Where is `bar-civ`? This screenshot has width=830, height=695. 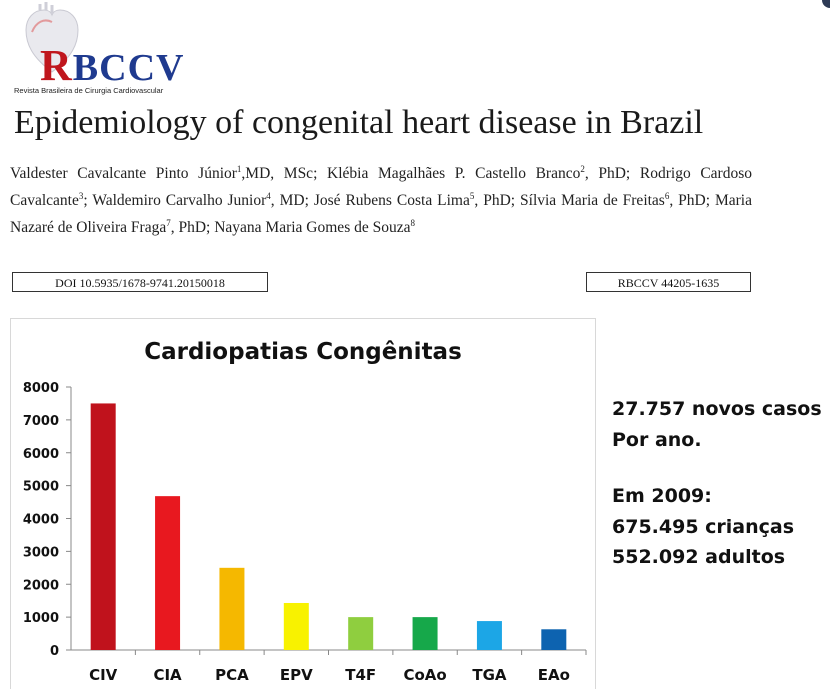
bar-civ is located at coordinates (103, 526).